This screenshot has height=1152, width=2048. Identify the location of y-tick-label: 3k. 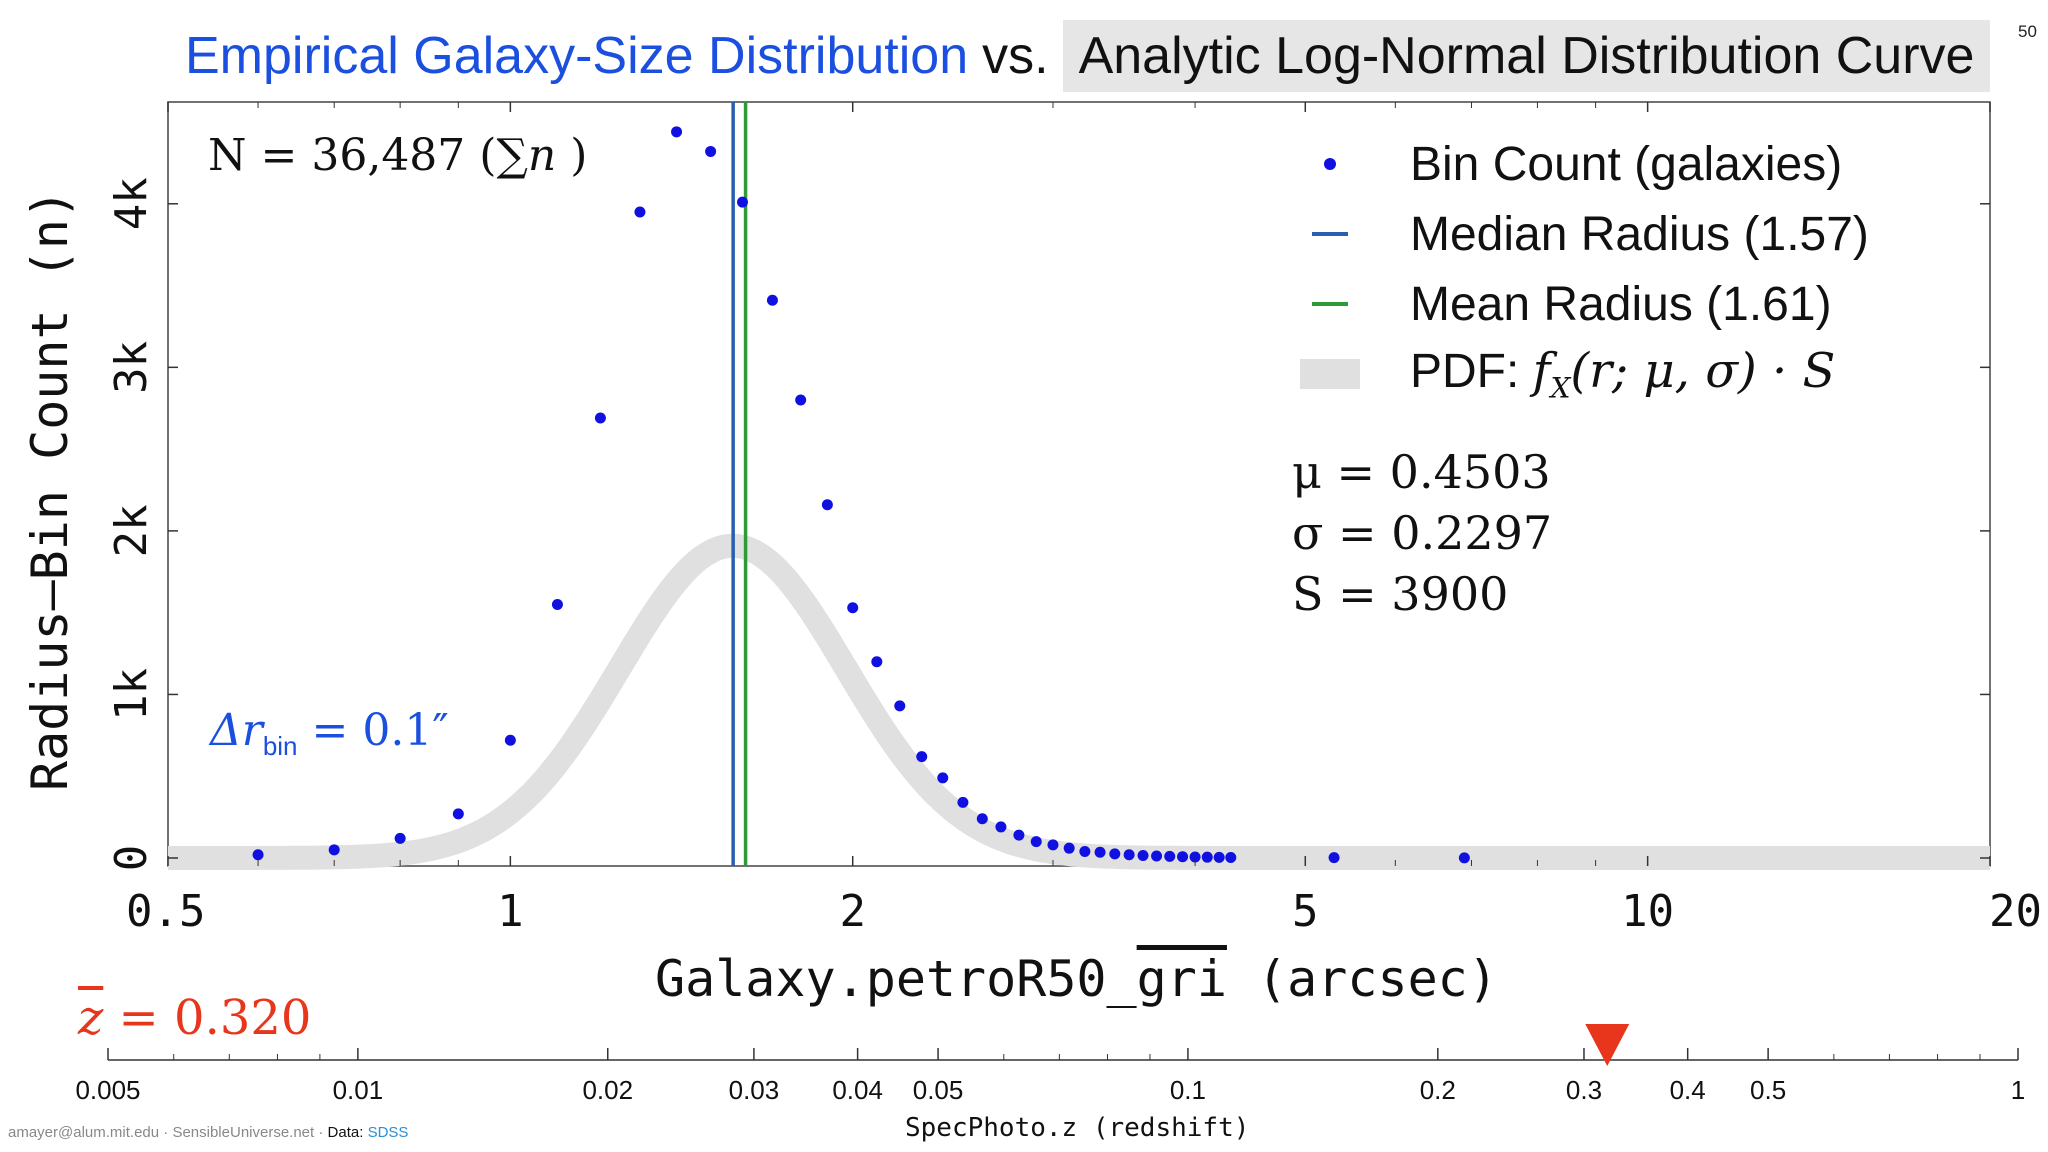
(131, 367).